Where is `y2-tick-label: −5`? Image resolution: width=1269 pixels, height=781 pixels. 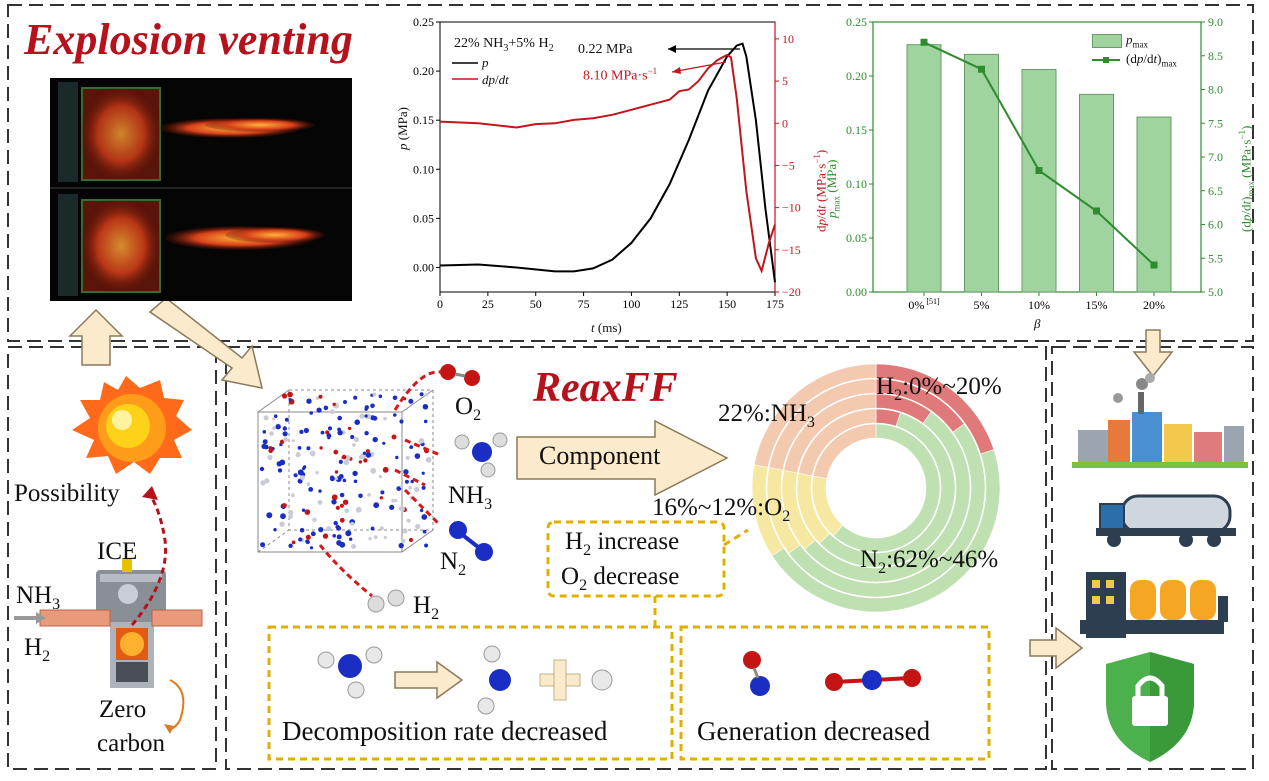 y2-tick-label: −5 is located at coordinates (788, 165).